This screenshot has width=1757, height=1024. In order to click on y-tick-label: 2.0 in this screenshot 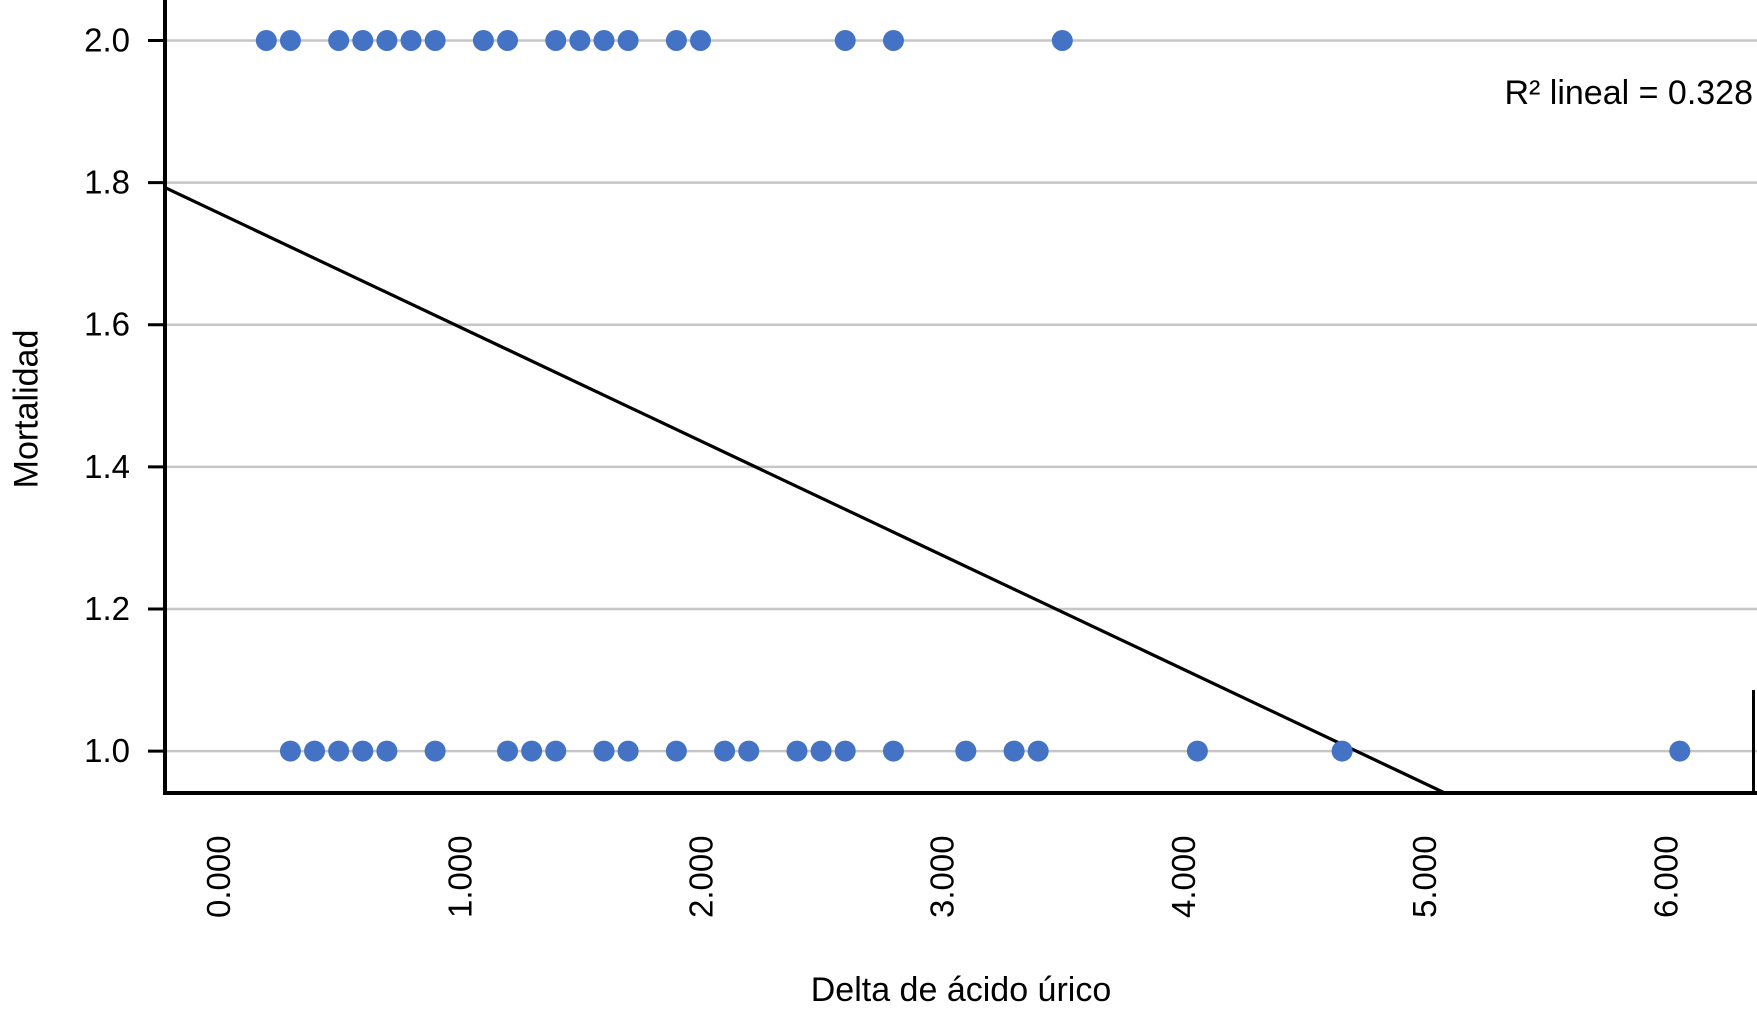, I will do `click(107, 40)`.